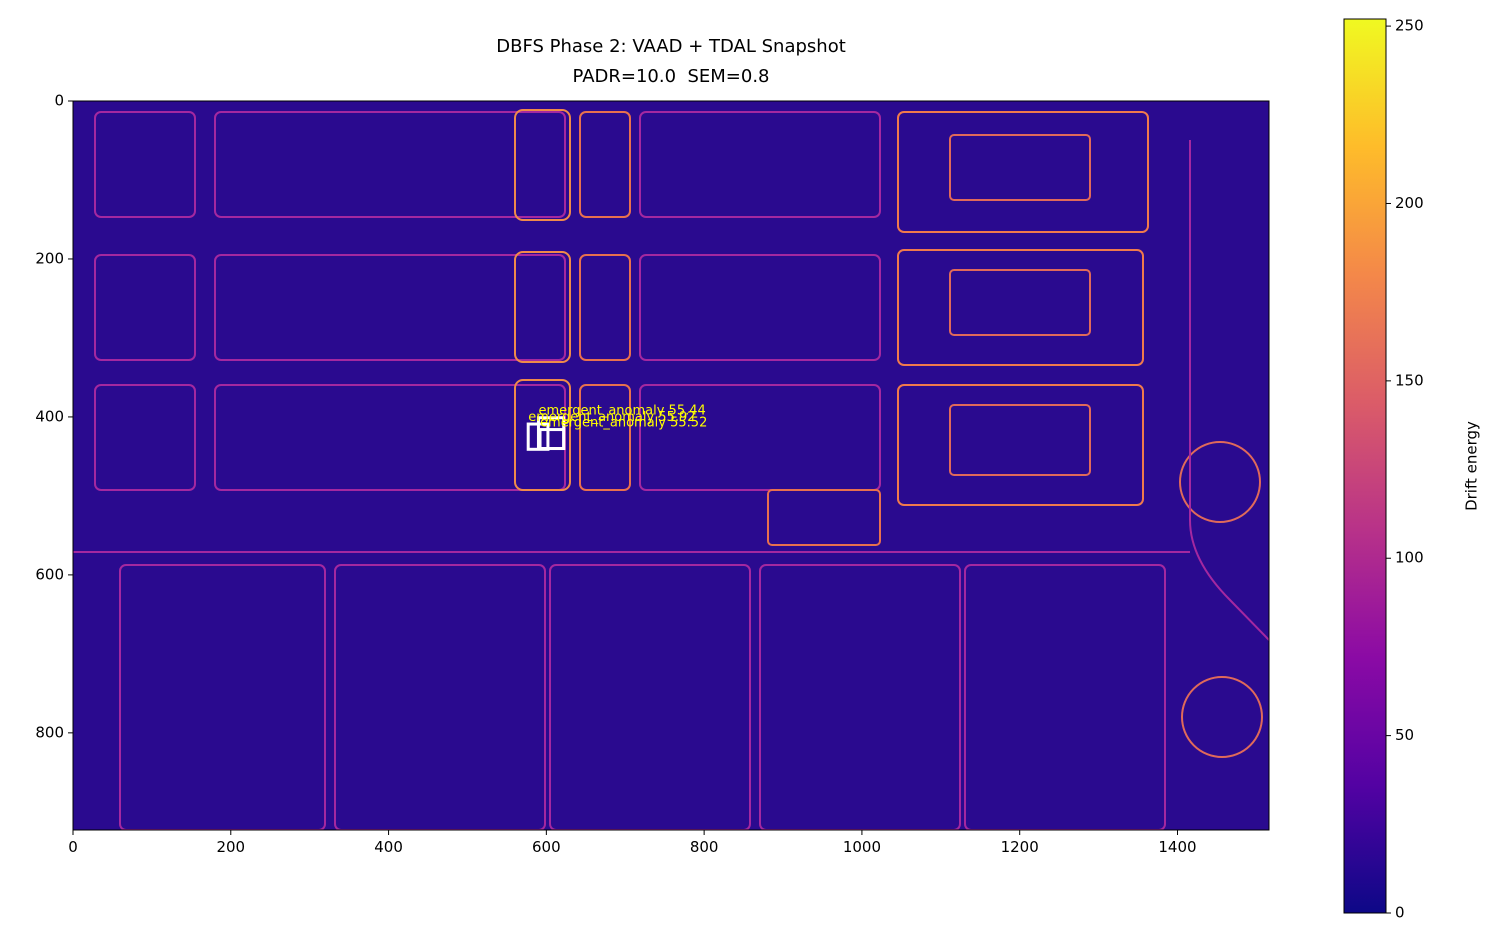  I want to click on detection-label: emergent_anomaly 55.44, so click(621, 411).